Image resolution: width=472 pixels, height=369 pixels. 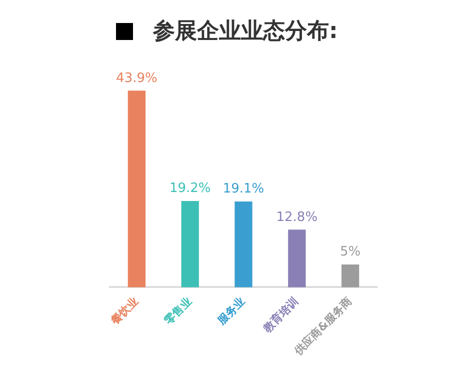 What do you see at coordinates (245, 32) in the screenshot?
I see `chart-title: 参展企业业态分布:` at bounding box center [245, 32].